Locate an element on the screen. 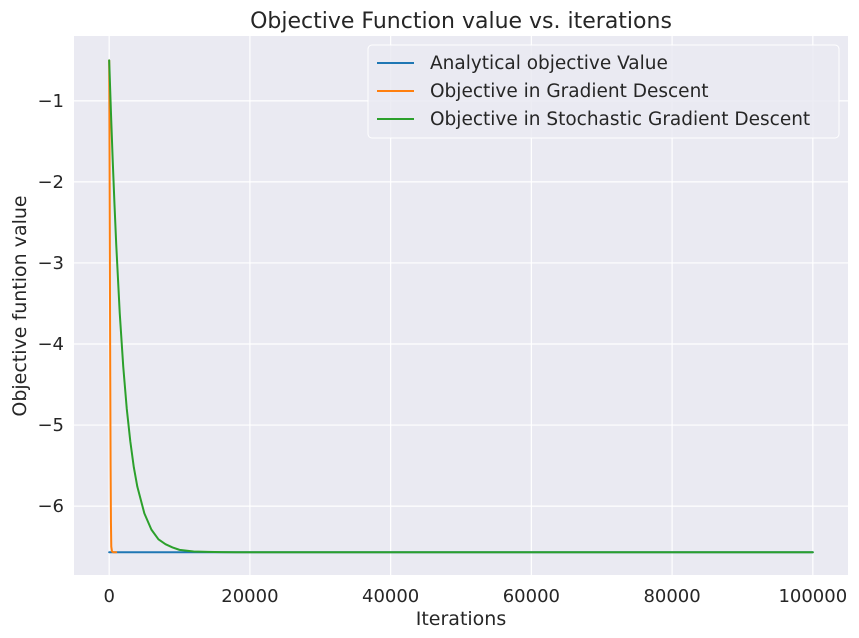 This screenshot has width=859, height=638. y-tick-label: −1 is located at coordinates (50, 101).